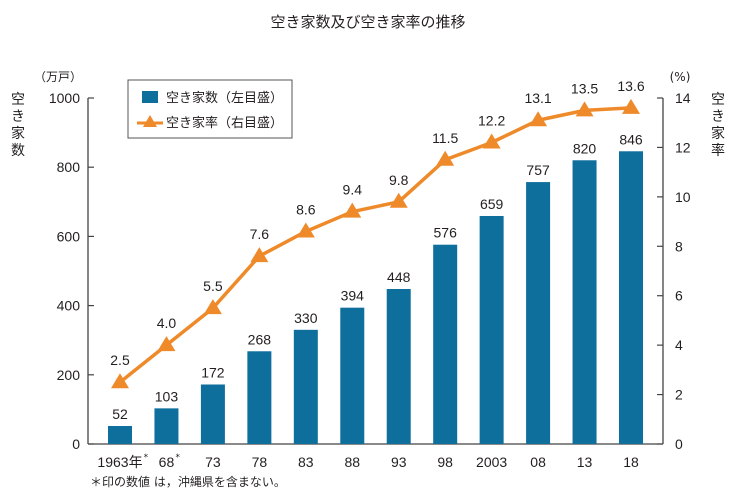 The width and height of the screenshot is (736, 497). What do you see at coordinates (492, 204) in the screenshot?
I see `bar-value-label: 659` at bounding box center [492, 204].